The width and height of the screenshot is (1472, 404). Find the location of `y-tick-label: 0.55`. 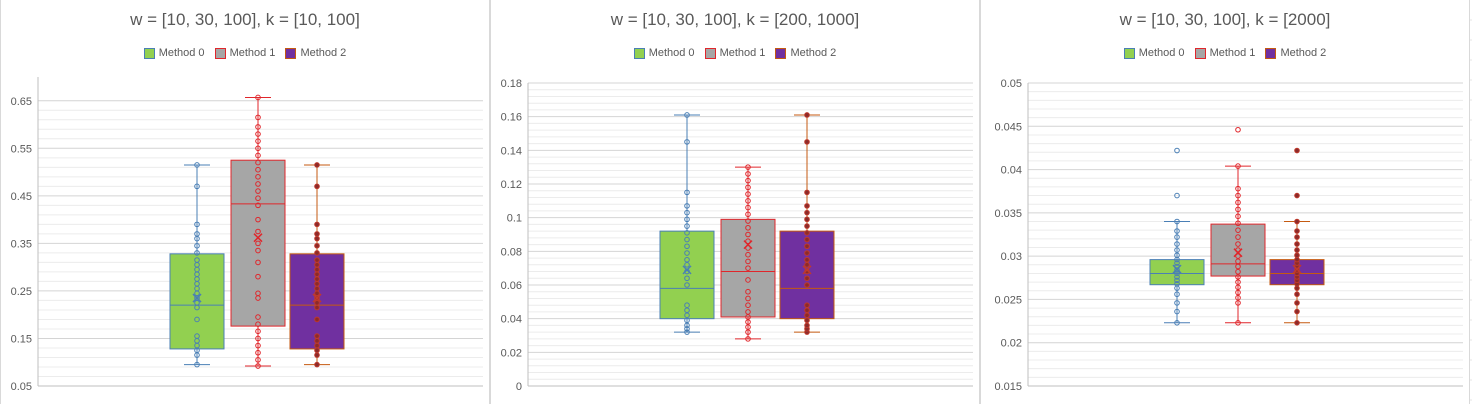

y-tick-label: 0.55 is located at coordinates (21, 149).